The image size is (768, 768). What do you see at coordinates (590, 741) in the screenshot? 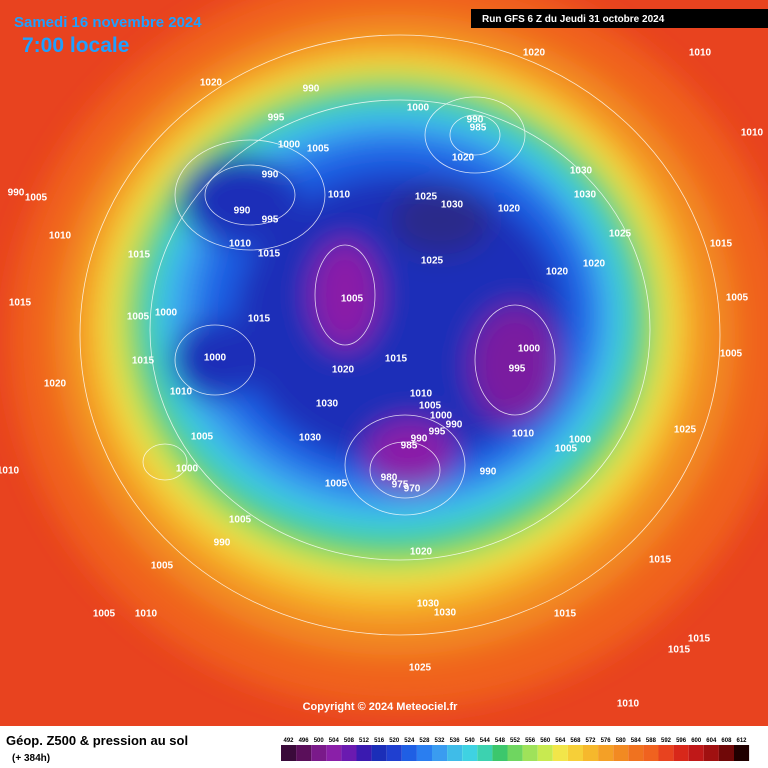
I see `colorbar-label: 572` at bounding box center [590, 741].